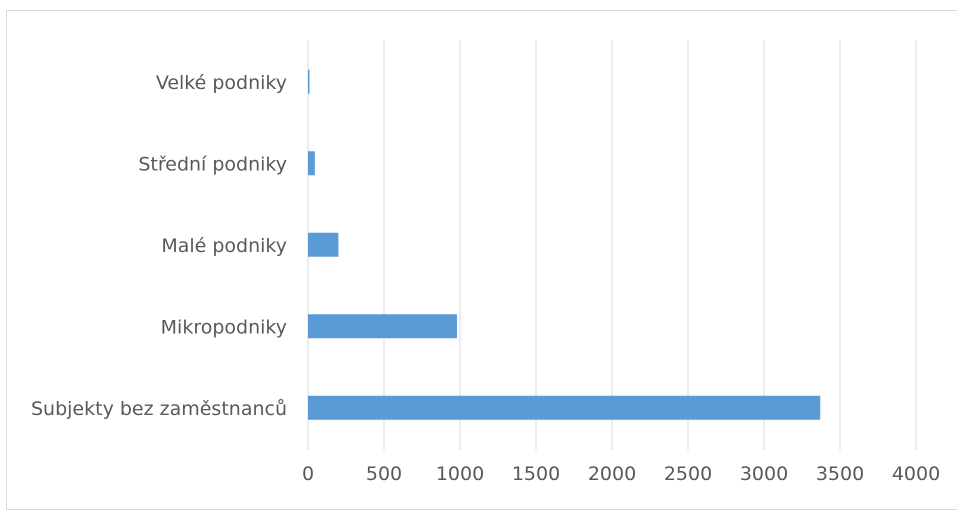  I want to click on x-tick-label: 2000, so click(612, 474).